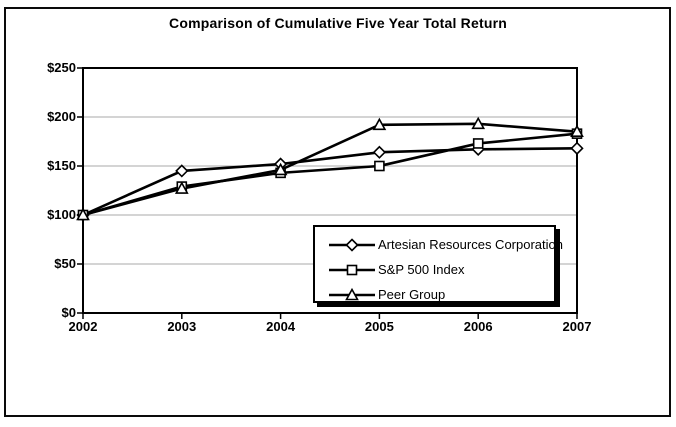 The width and height of the screenshot is (676, 427). Describe the element at coordinates (61, 214) in the screenshot. I see `y-axis-label: $100` at that location.